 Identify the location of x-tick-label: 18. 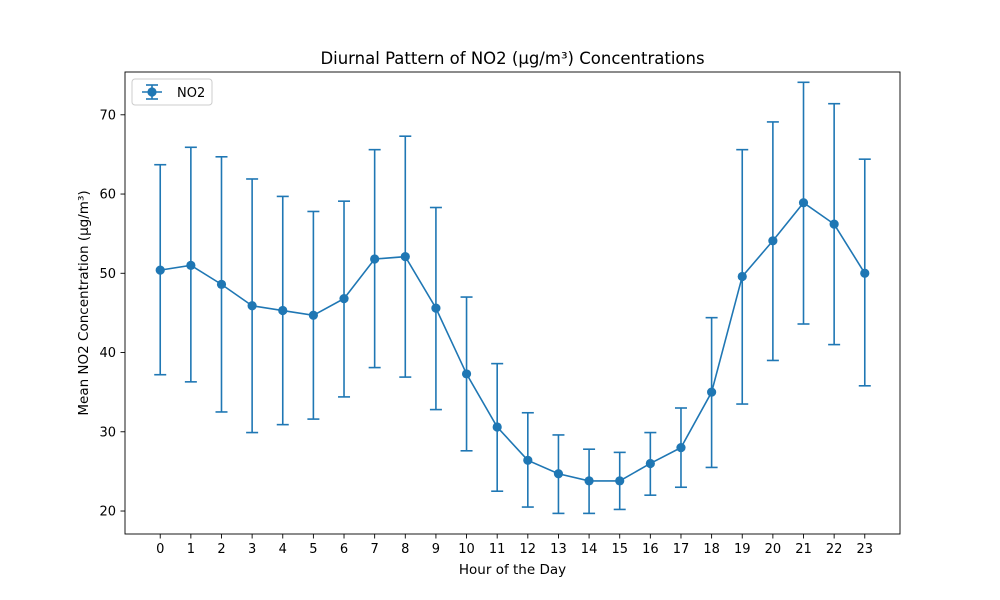
(711, 549).